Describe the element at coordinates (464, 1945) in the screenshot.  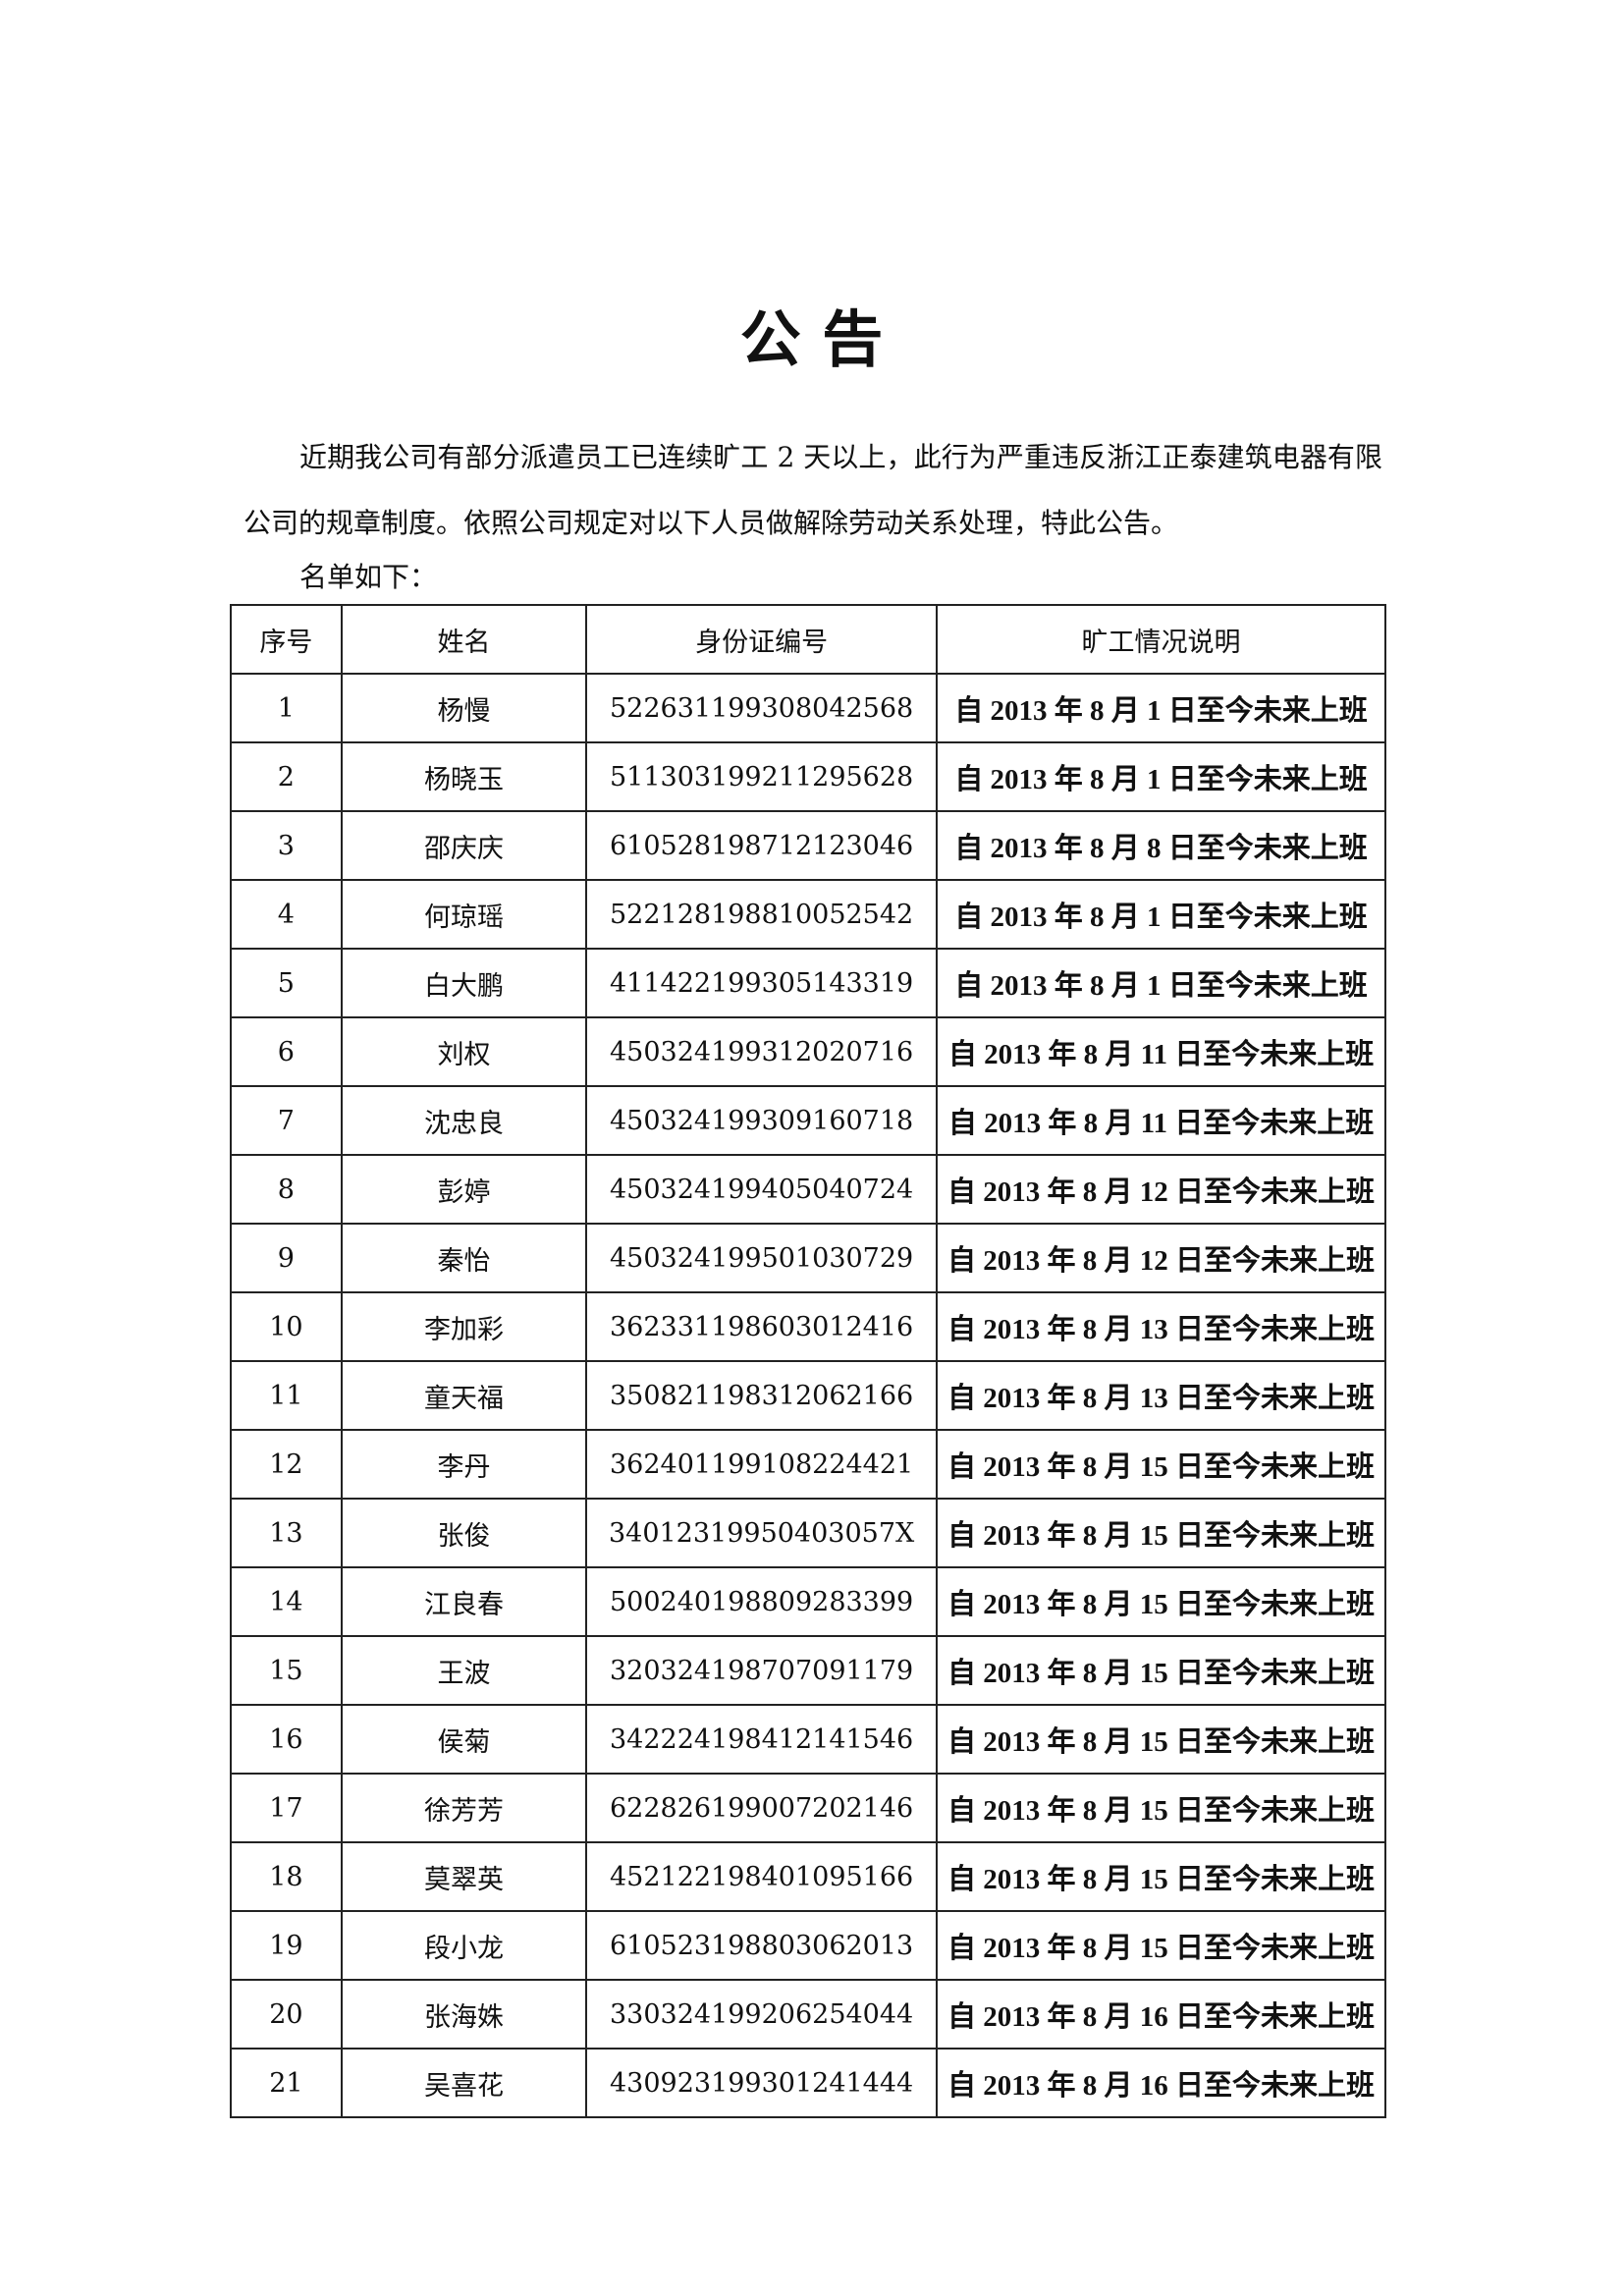
I see `table-cell: 段小龙` at that location.